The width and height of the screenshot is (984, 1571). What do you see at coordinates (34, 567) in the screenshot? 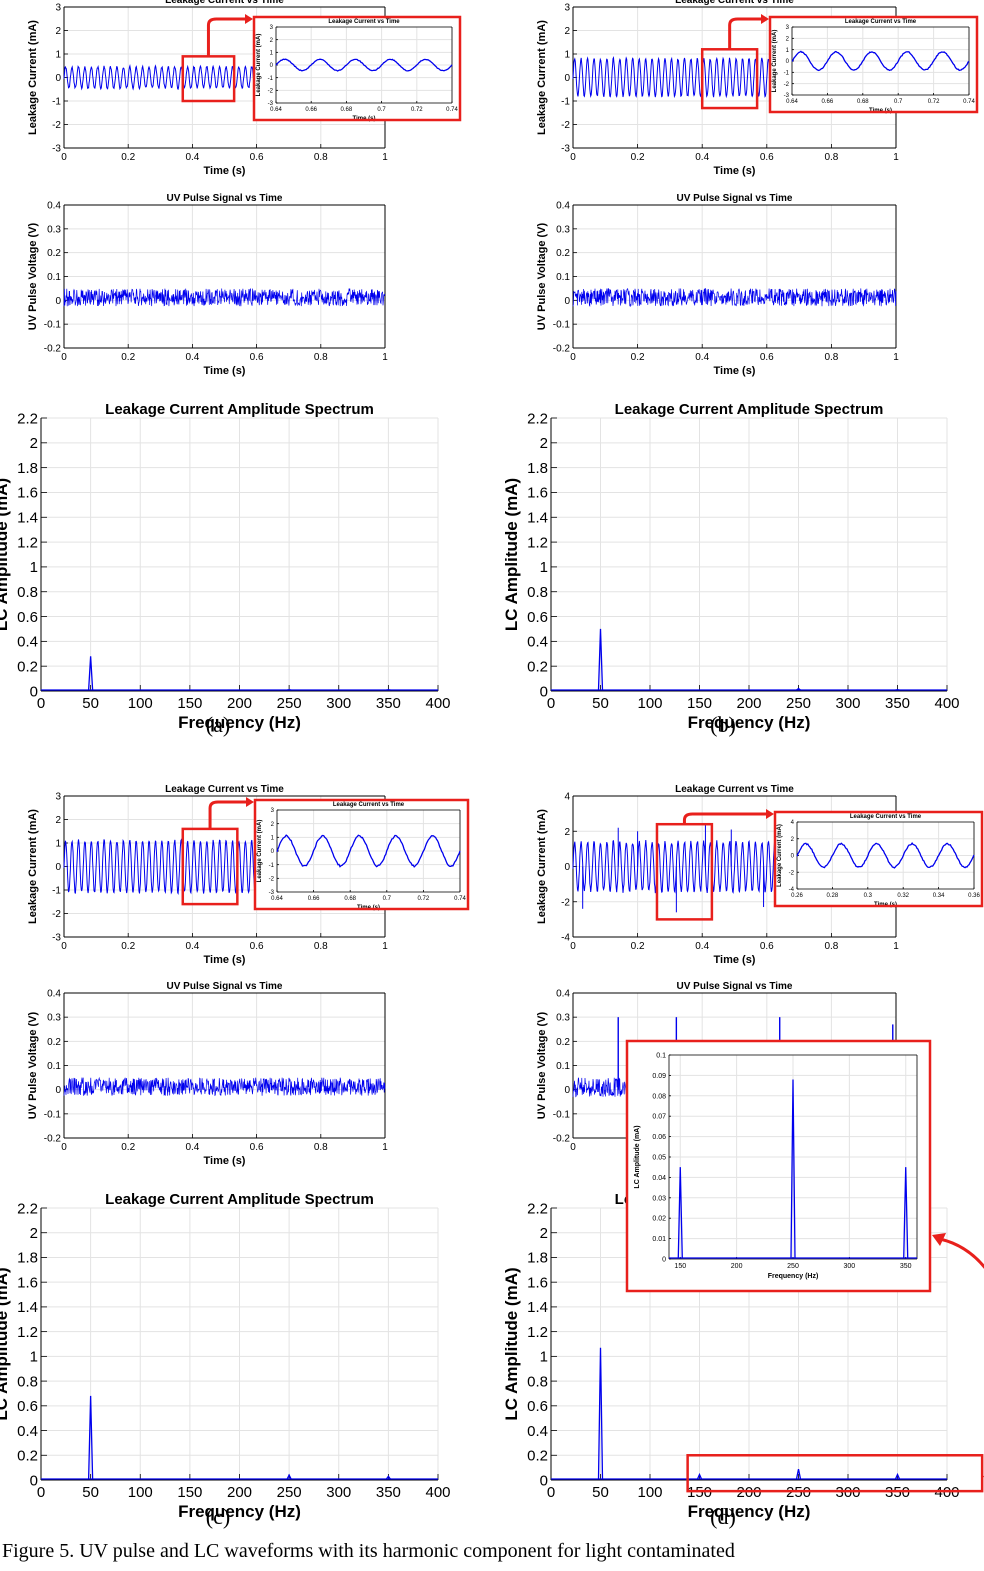
I see `a-fft-y-tick-label: 1` at bounding box center [34, 567].